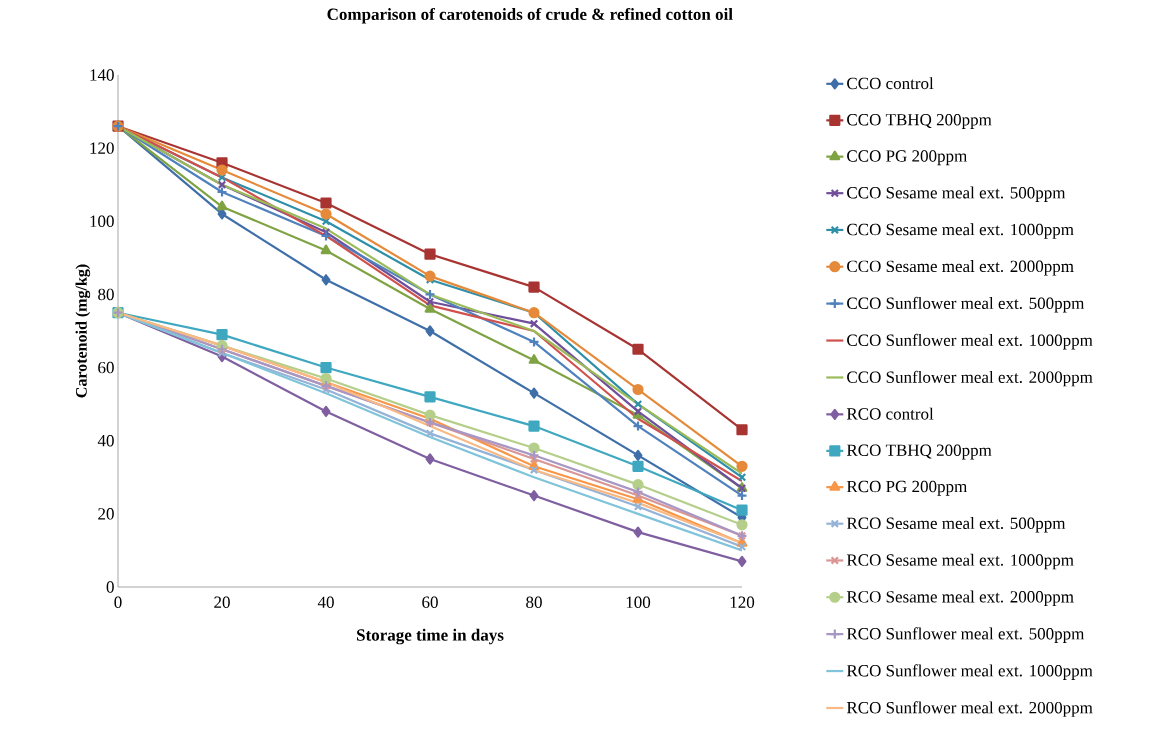 The width and height of the screenshot is (1172, 751). What do you see at coordinates (118, 602) in the screenshot?
I see `x-tick-label: 0` at bounding box center [118, 602].